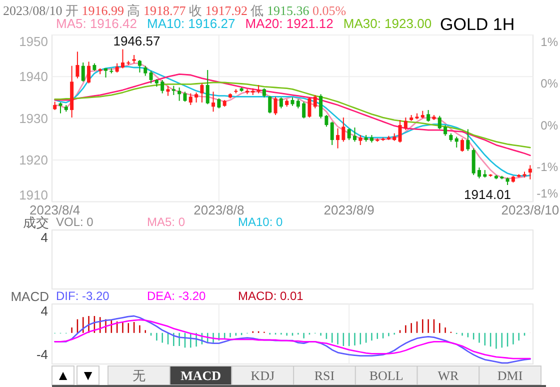 Image resolution: width=560 pixels, height=387 pixels. I want to click on text: DMI, so click(510, 375).